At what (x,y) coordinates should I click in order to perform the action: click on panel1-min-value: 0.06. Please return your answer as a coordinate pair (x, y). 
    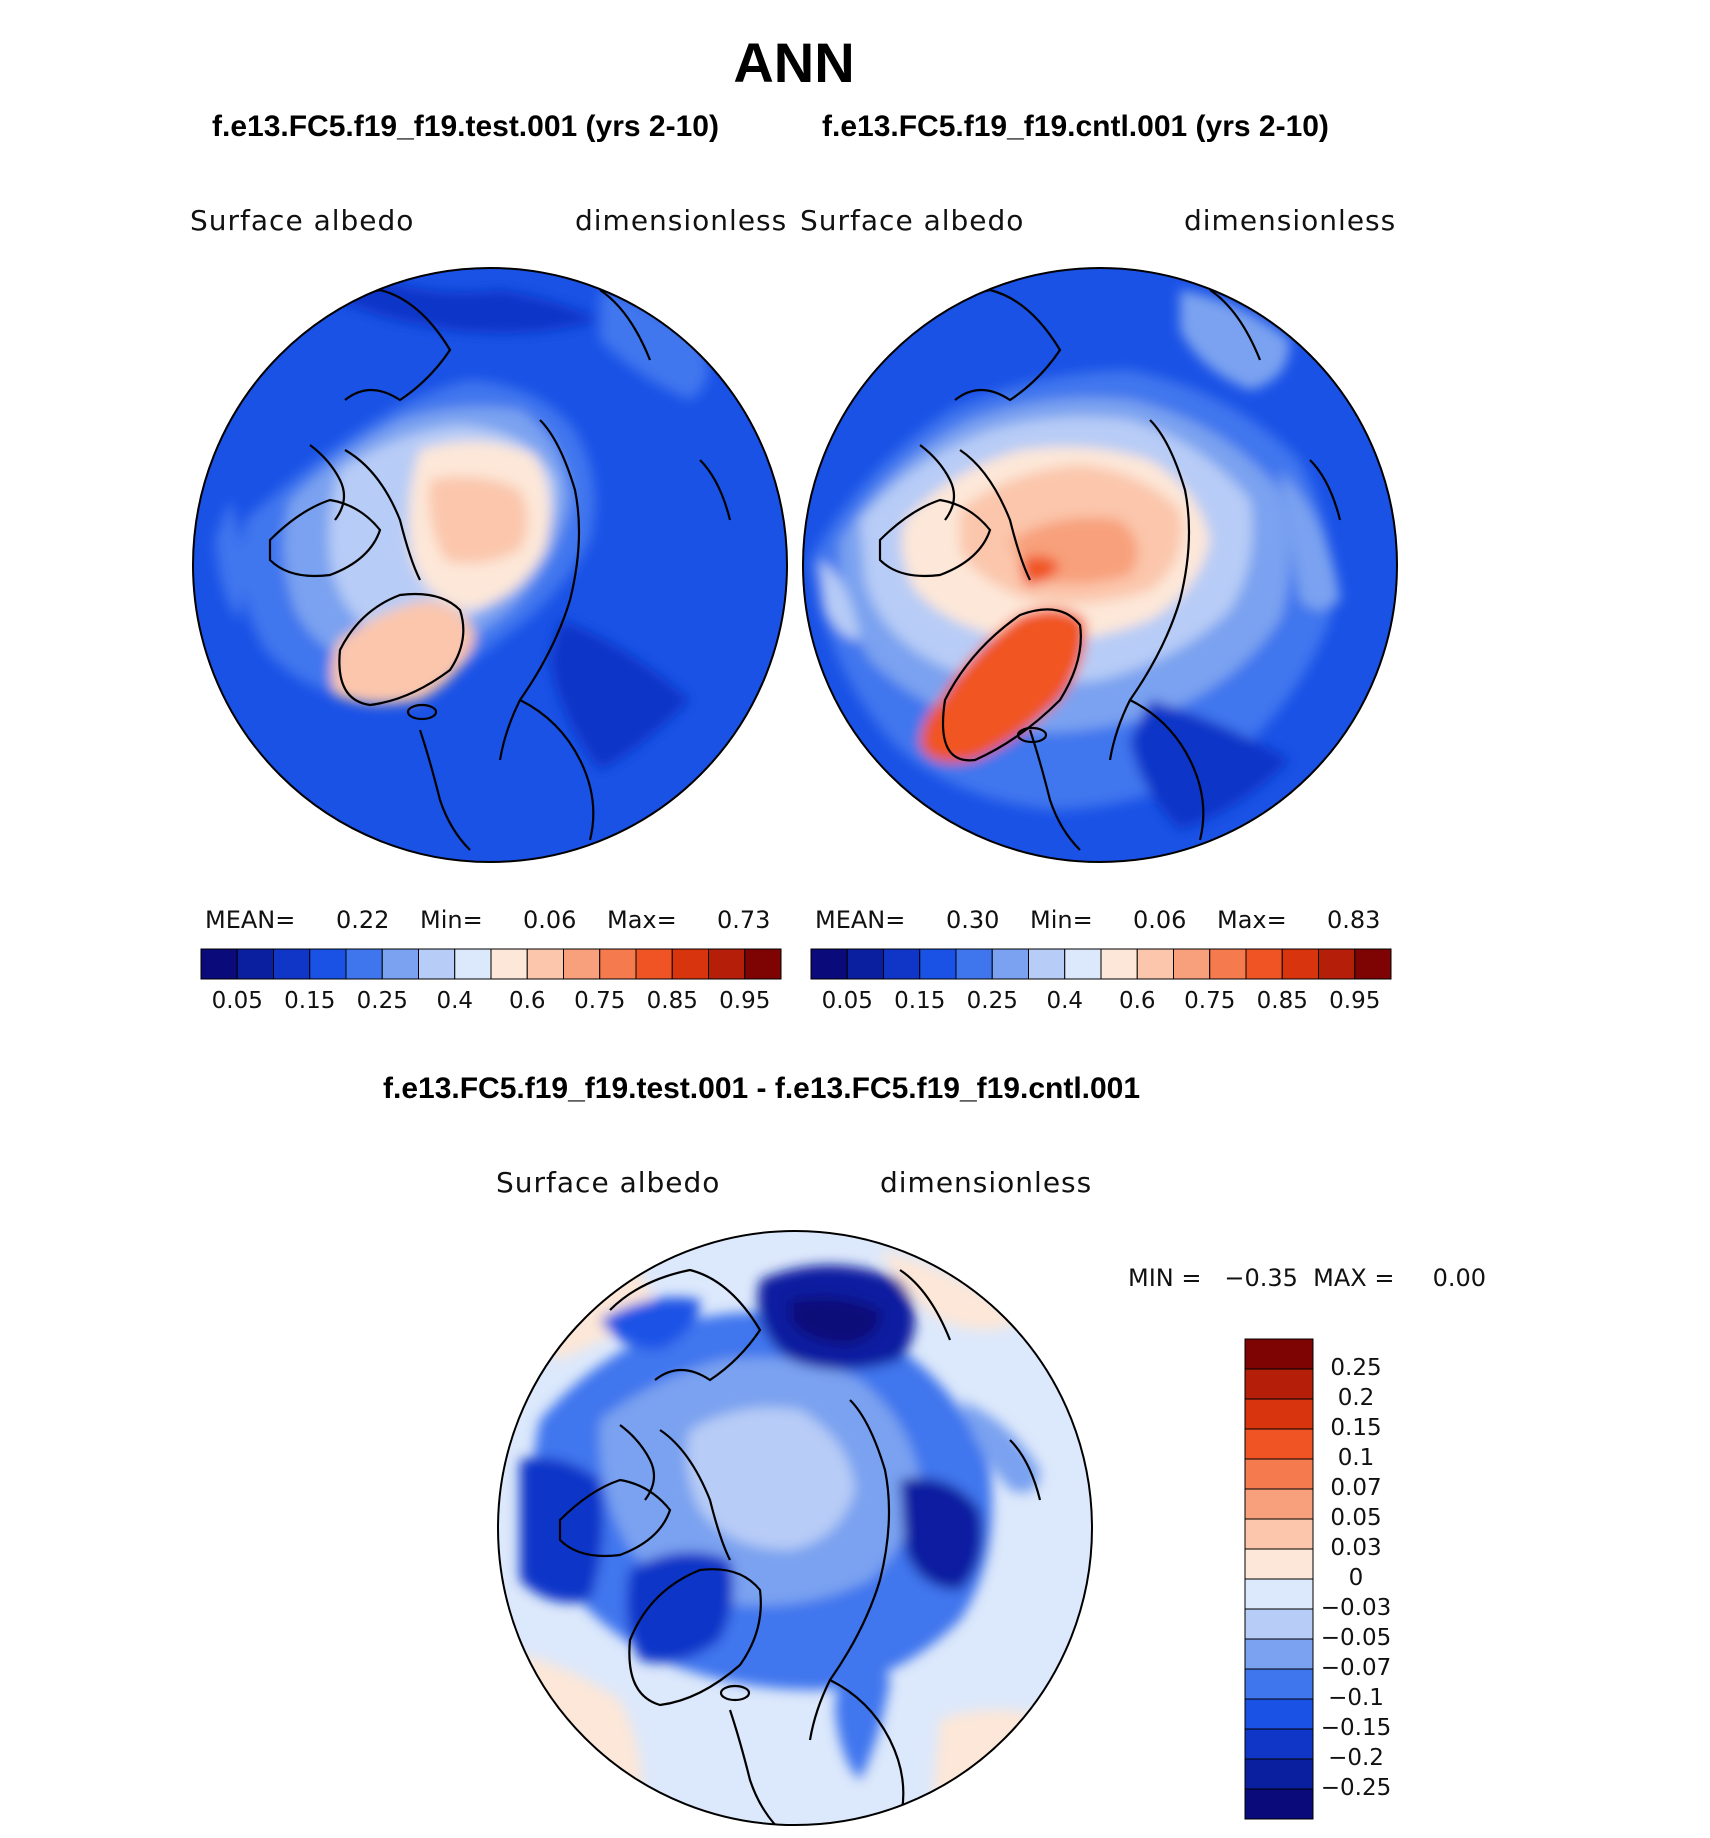
    Looking at the image, I should click on (550, 920).